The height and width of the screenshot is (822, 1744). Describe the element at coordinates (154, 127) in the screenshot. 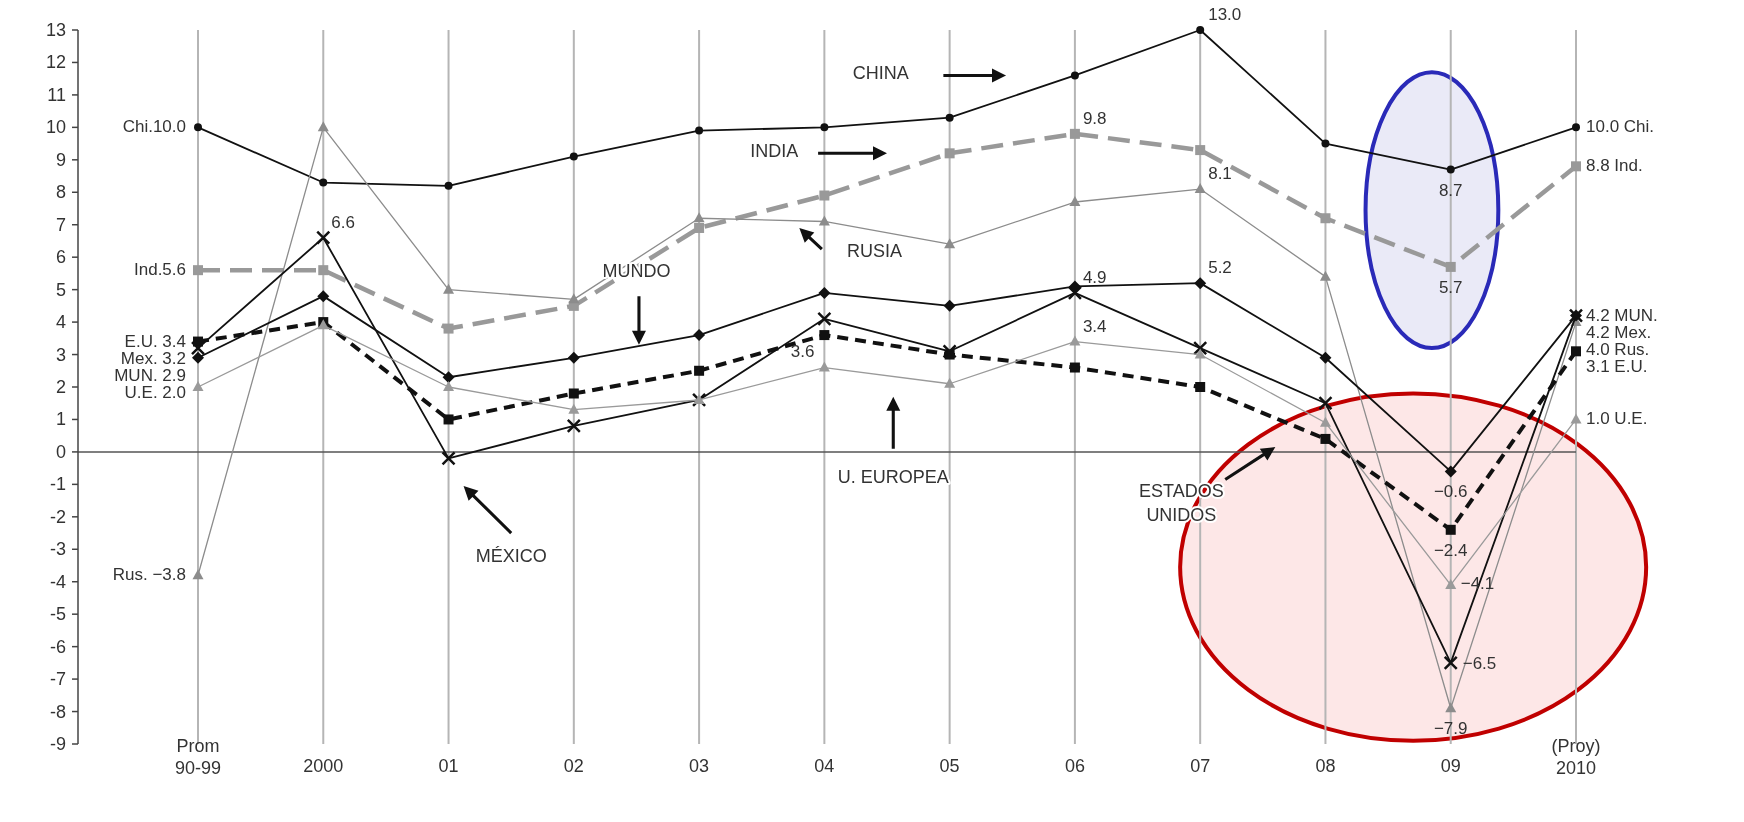

I see `data-label: Chi.10.0` at that location.